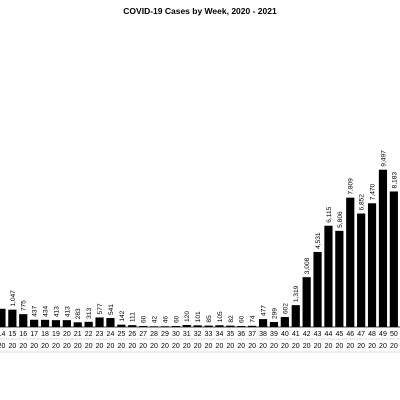 The height and width of the screenshot is (400, 400). What do you see at coordinates (351, 186) in the screenshot?
I see `data-label: 7,809` at bounding box center [351, 186].